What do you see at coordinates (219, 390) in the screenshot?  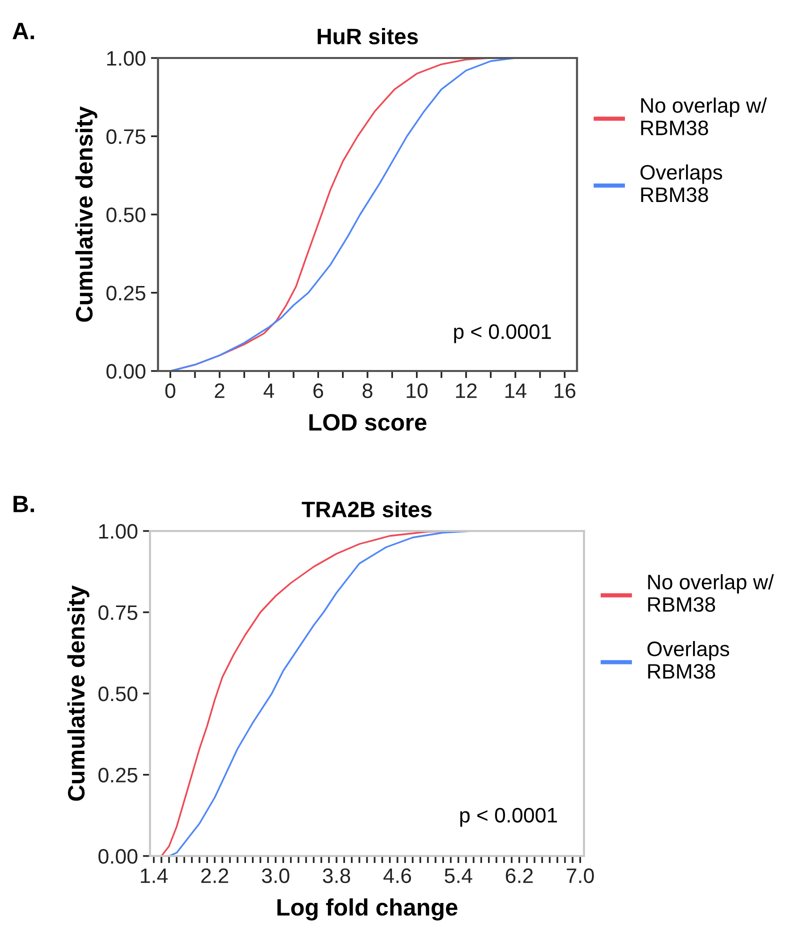 I see `x-tick-label: 2` at bounding box center [219, 390].